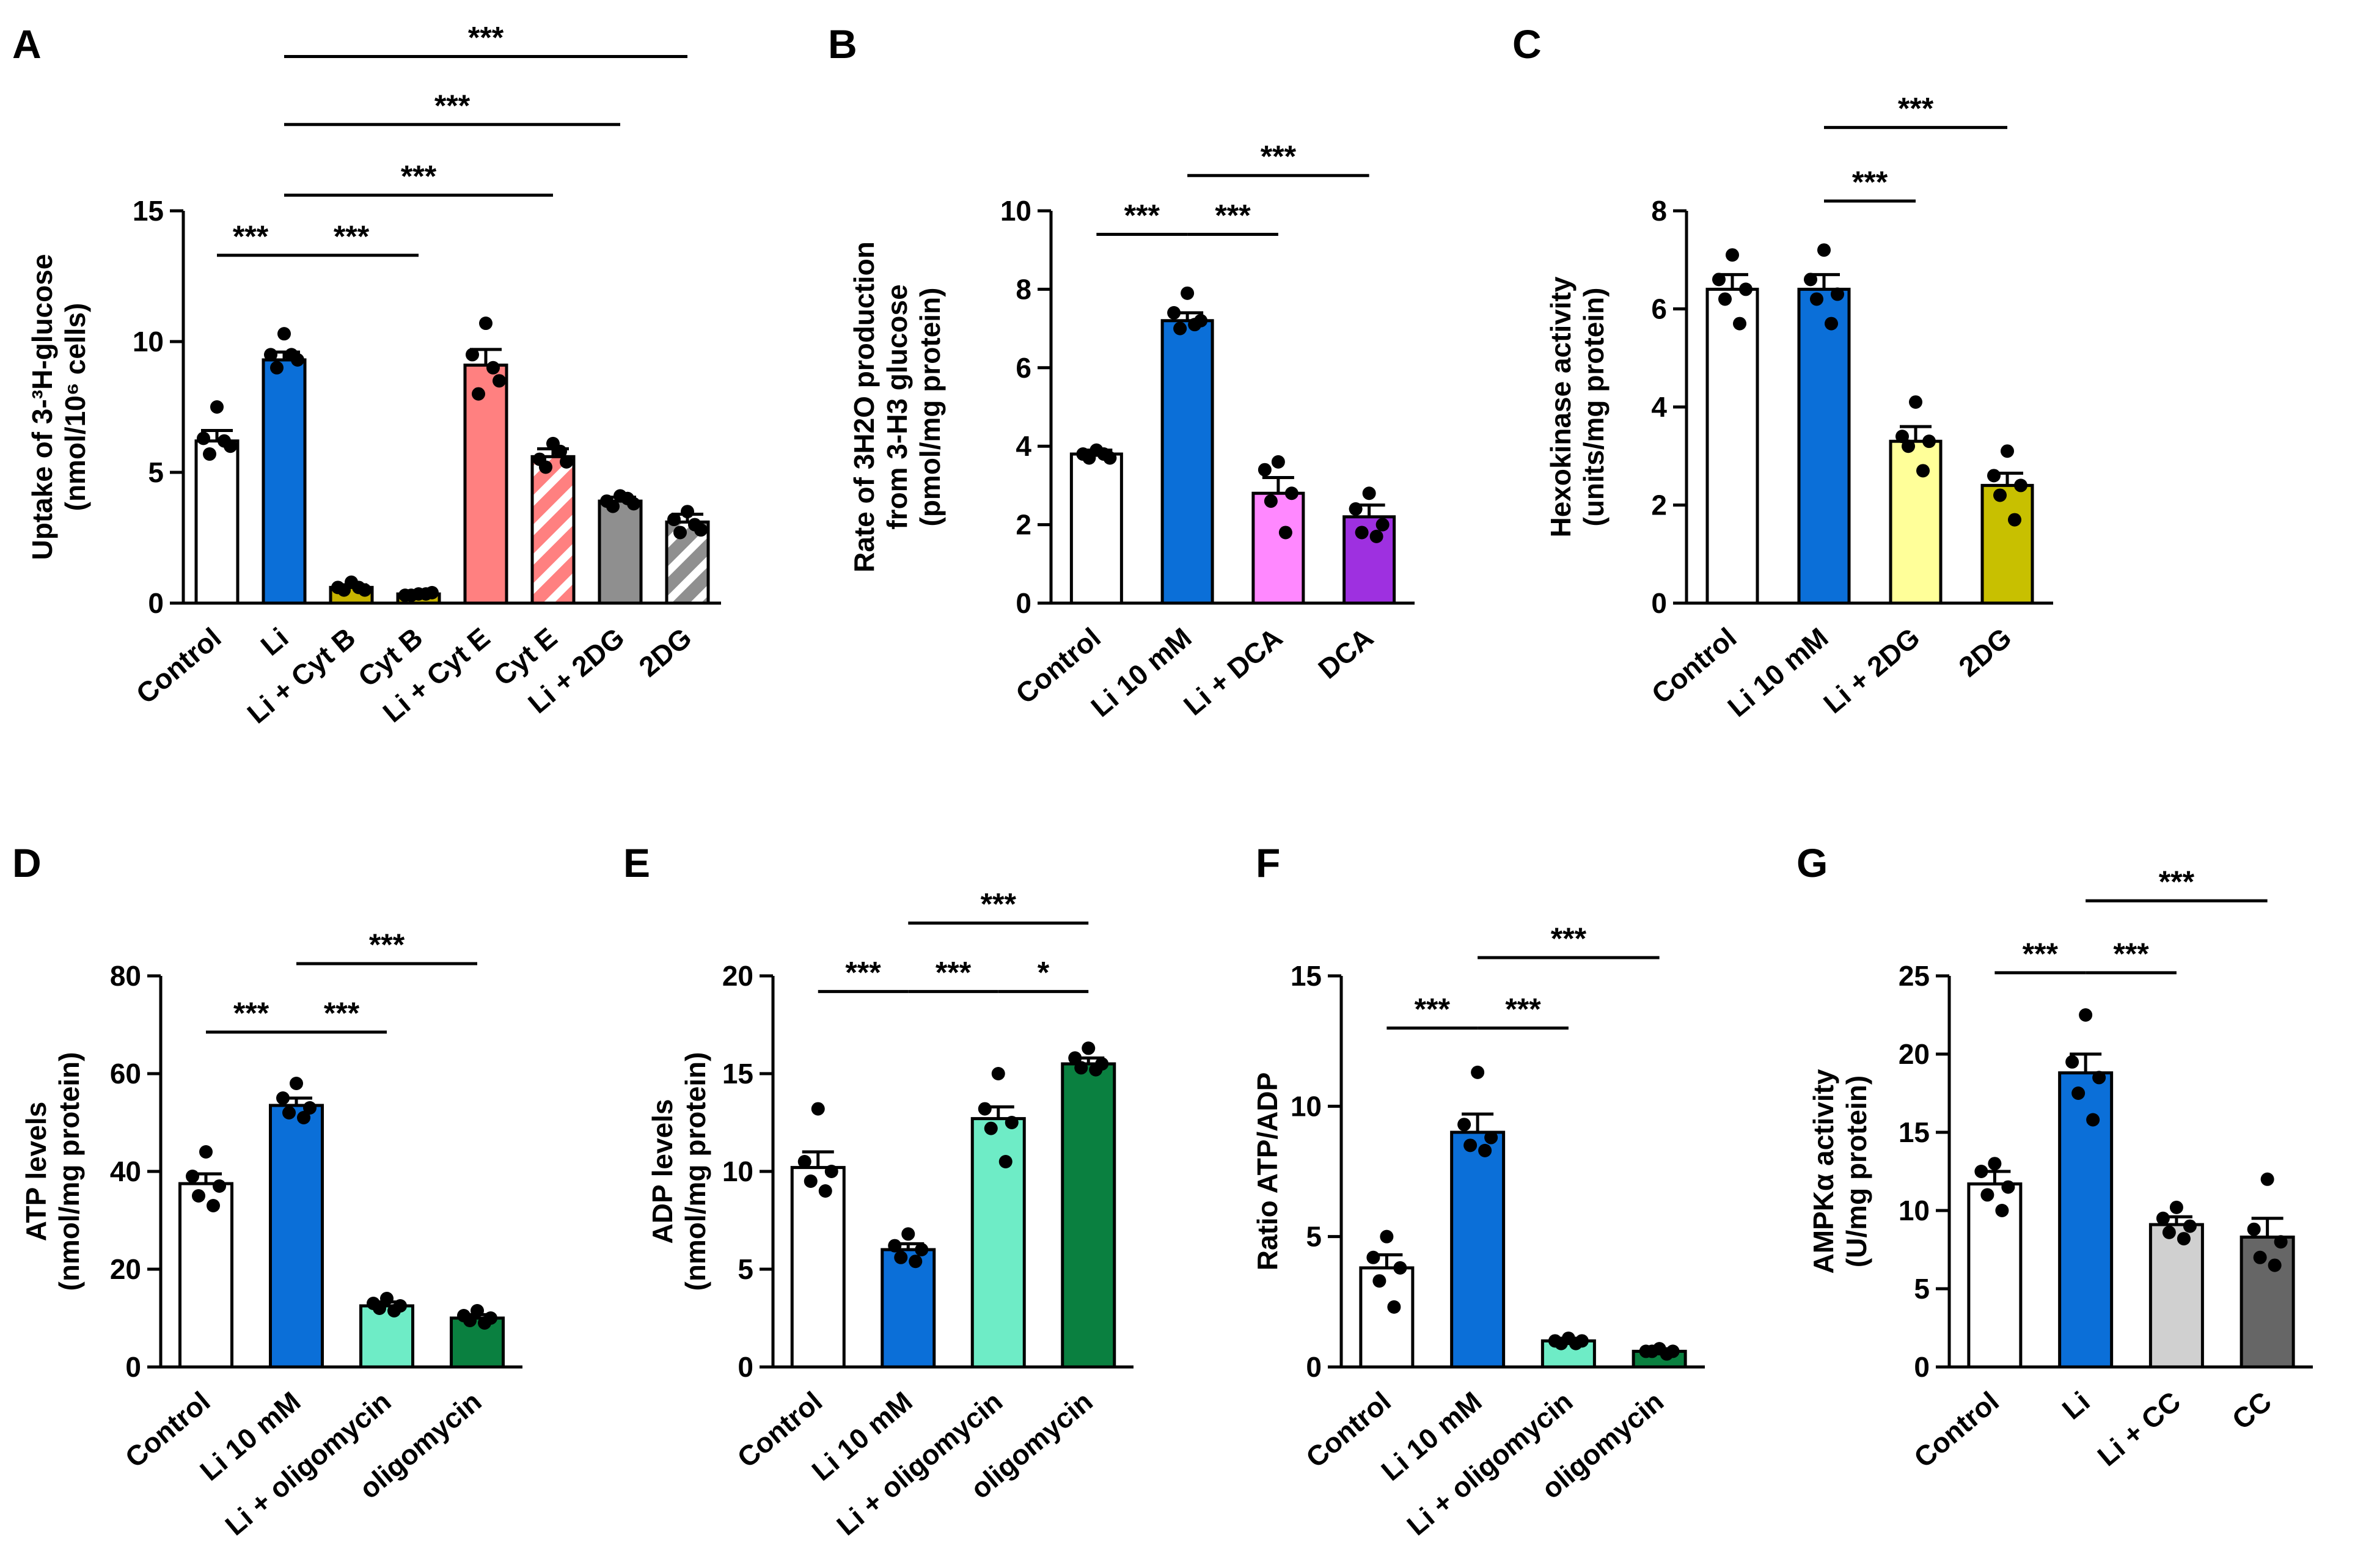 The image size is (2355, 1568). What do you see at coordinates (1914, 1054) in the screenshot?
I see `y-tick-label-g: 20` at bounding box center [1914, 1054].